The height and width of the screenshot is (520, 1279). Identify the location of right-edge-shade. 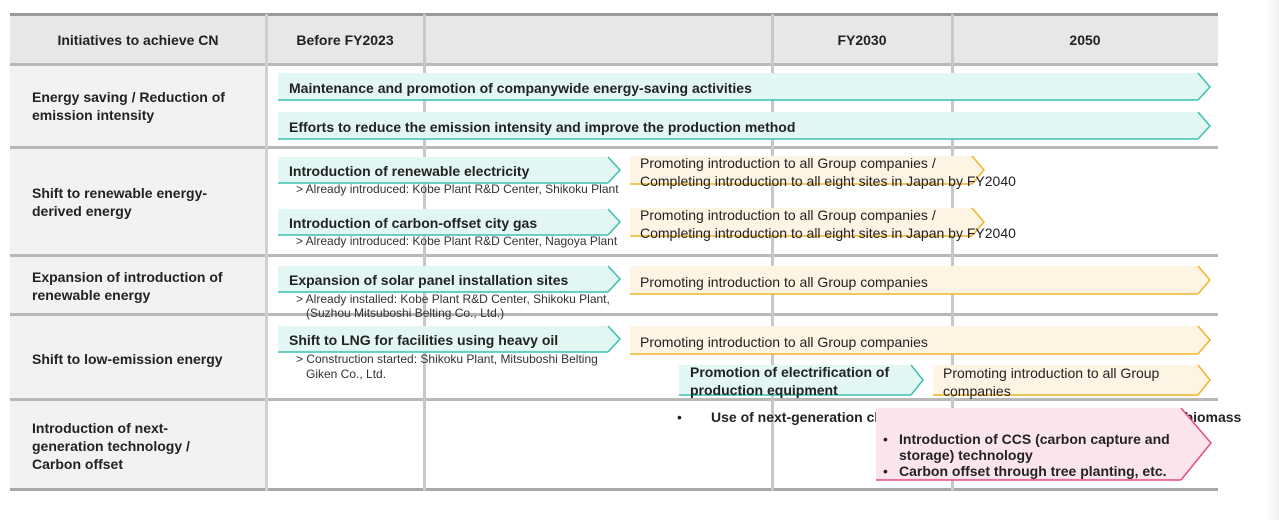
(1272, 260).